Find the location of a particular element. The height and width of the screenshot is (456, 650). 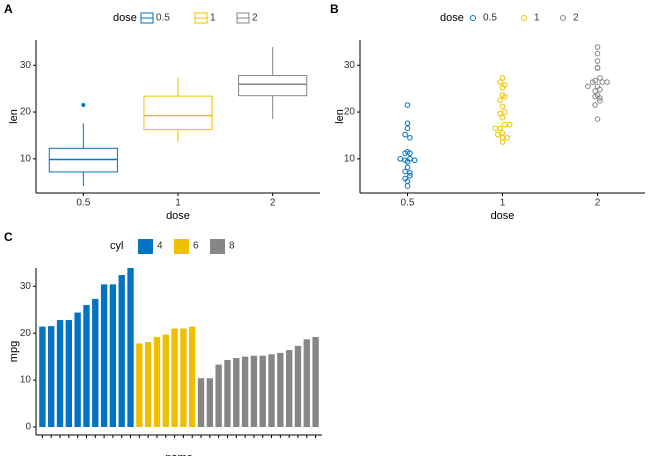

x-tick-label: 1 is located at coordinates (178, 203).